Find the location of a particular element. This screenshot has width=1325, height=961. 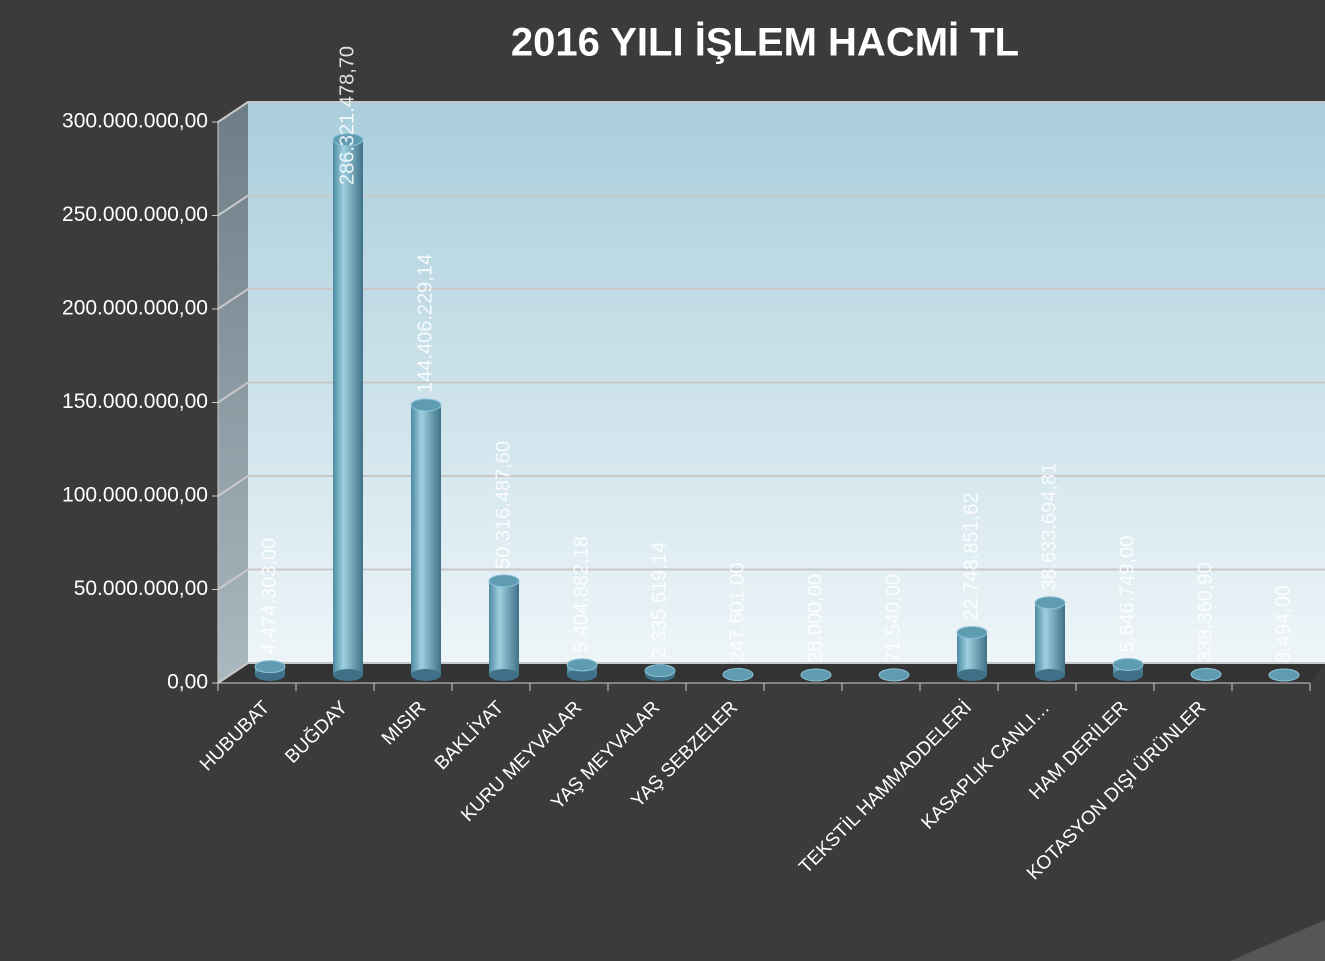

value-label: 38.633.694,81 is located at coordinates (1049, 527).